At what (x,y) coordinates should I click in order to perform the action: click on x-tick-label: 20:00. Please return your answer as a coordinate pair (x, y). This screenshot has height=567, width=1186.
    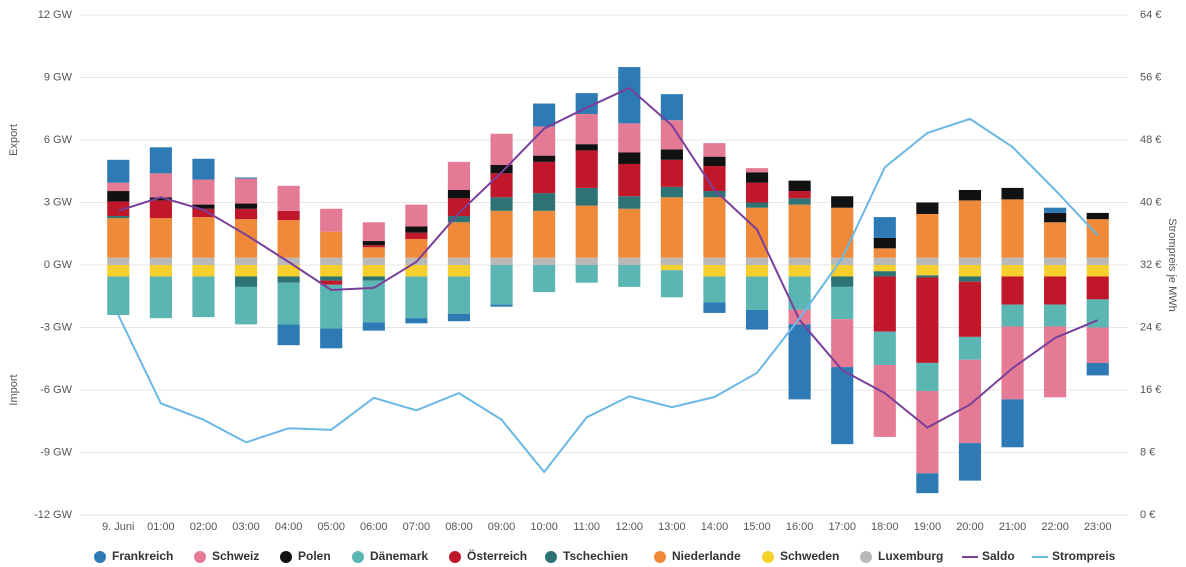
    Looking at the image, I should click on (970, 527).